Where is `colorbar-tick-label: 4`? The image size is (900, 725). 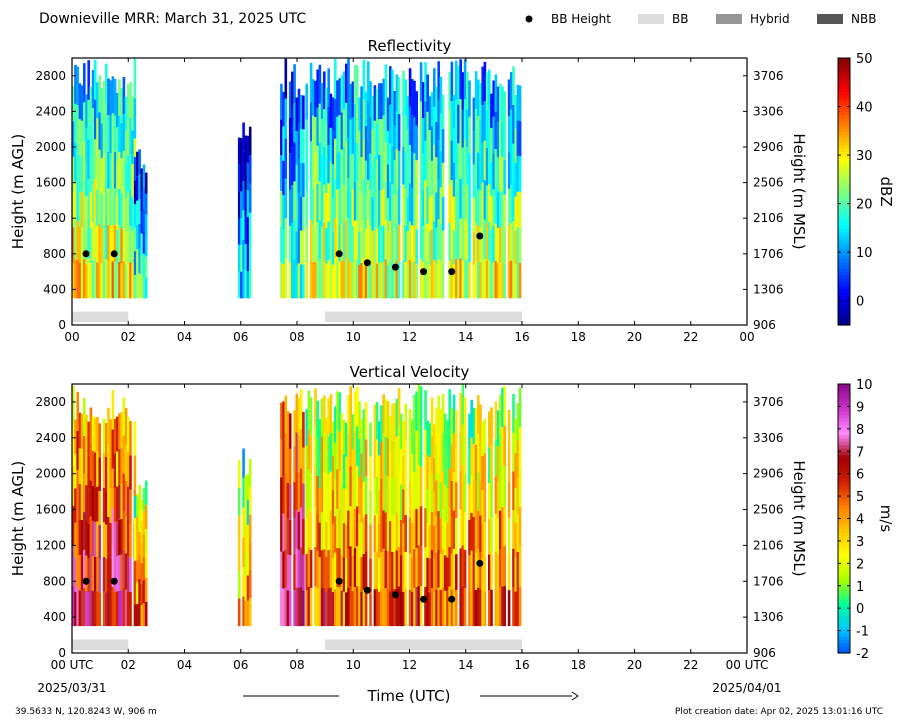
colorbar-tick-label: 4 is located at coordinates (860, 520).